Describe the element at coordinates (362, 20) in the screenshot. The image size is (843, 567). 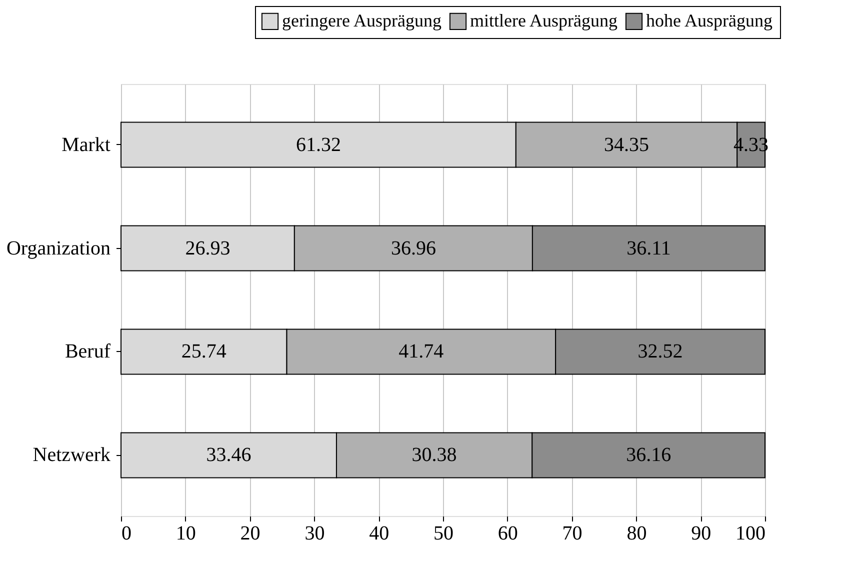
I see `legend-label: geringere Ausprägung` at that location.